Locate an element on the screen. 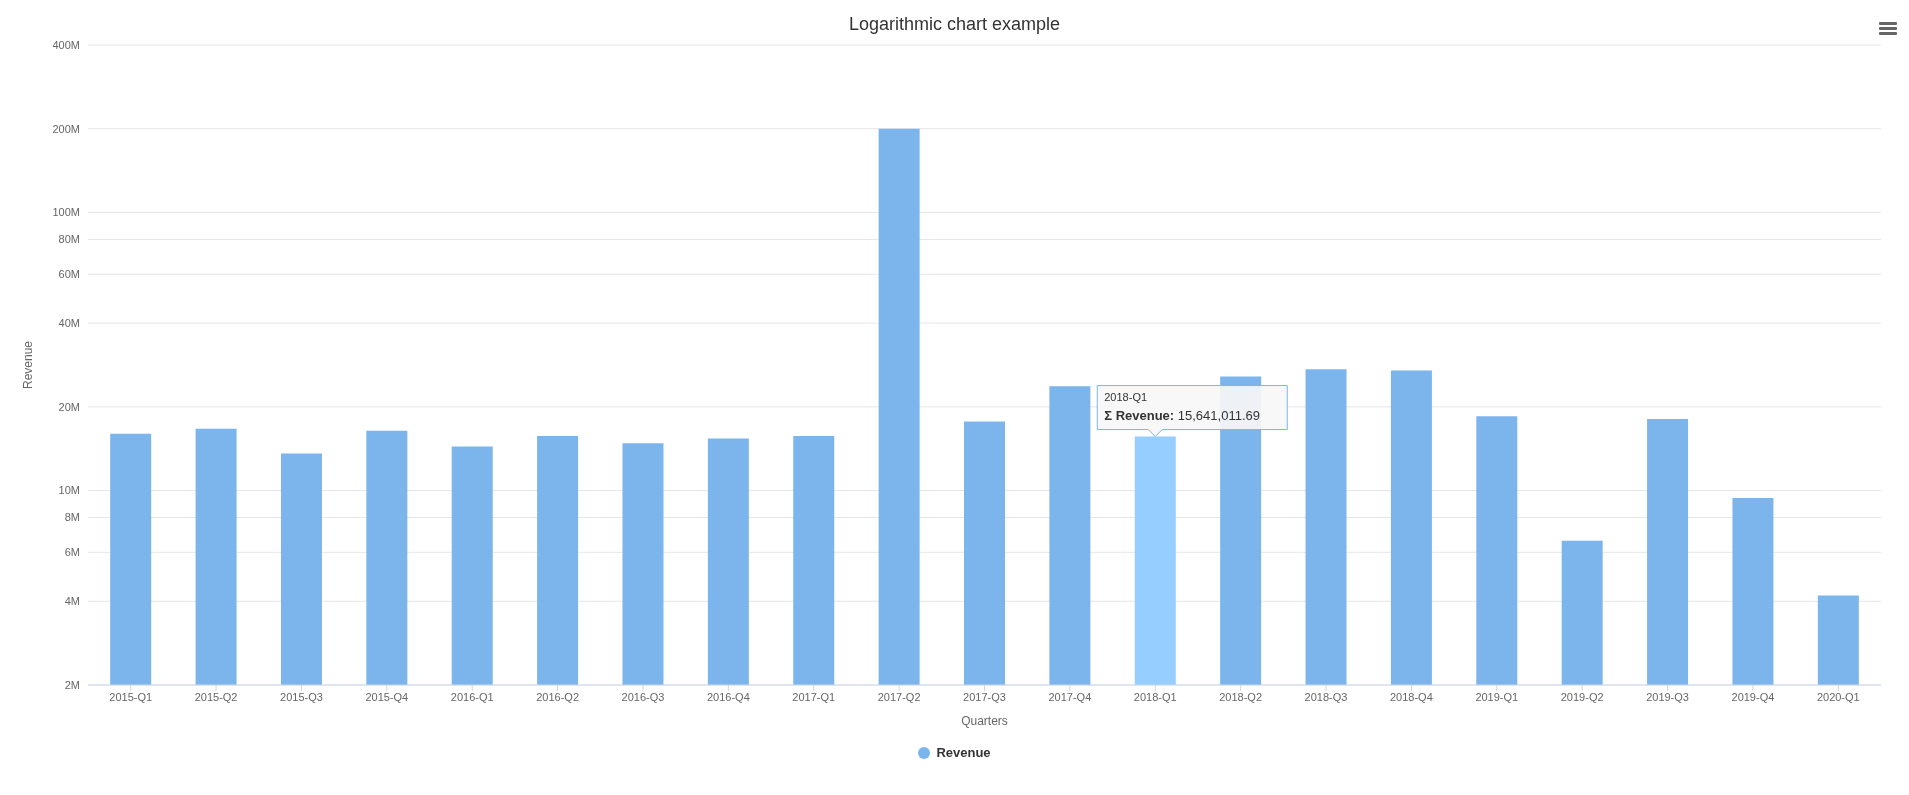 Image resolution: width=1909 pixels, height=795 pixels. y-tick-label: 20M is located at coordinates (69, 406).